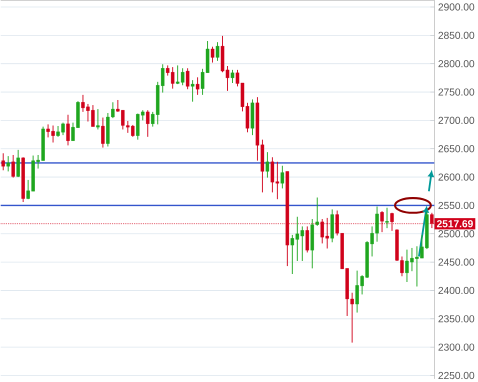  What do you see at coordinates (456, 318) in the screenshot?
I see `y-tick-label: 2350.00` at bounding box center [456, 318].